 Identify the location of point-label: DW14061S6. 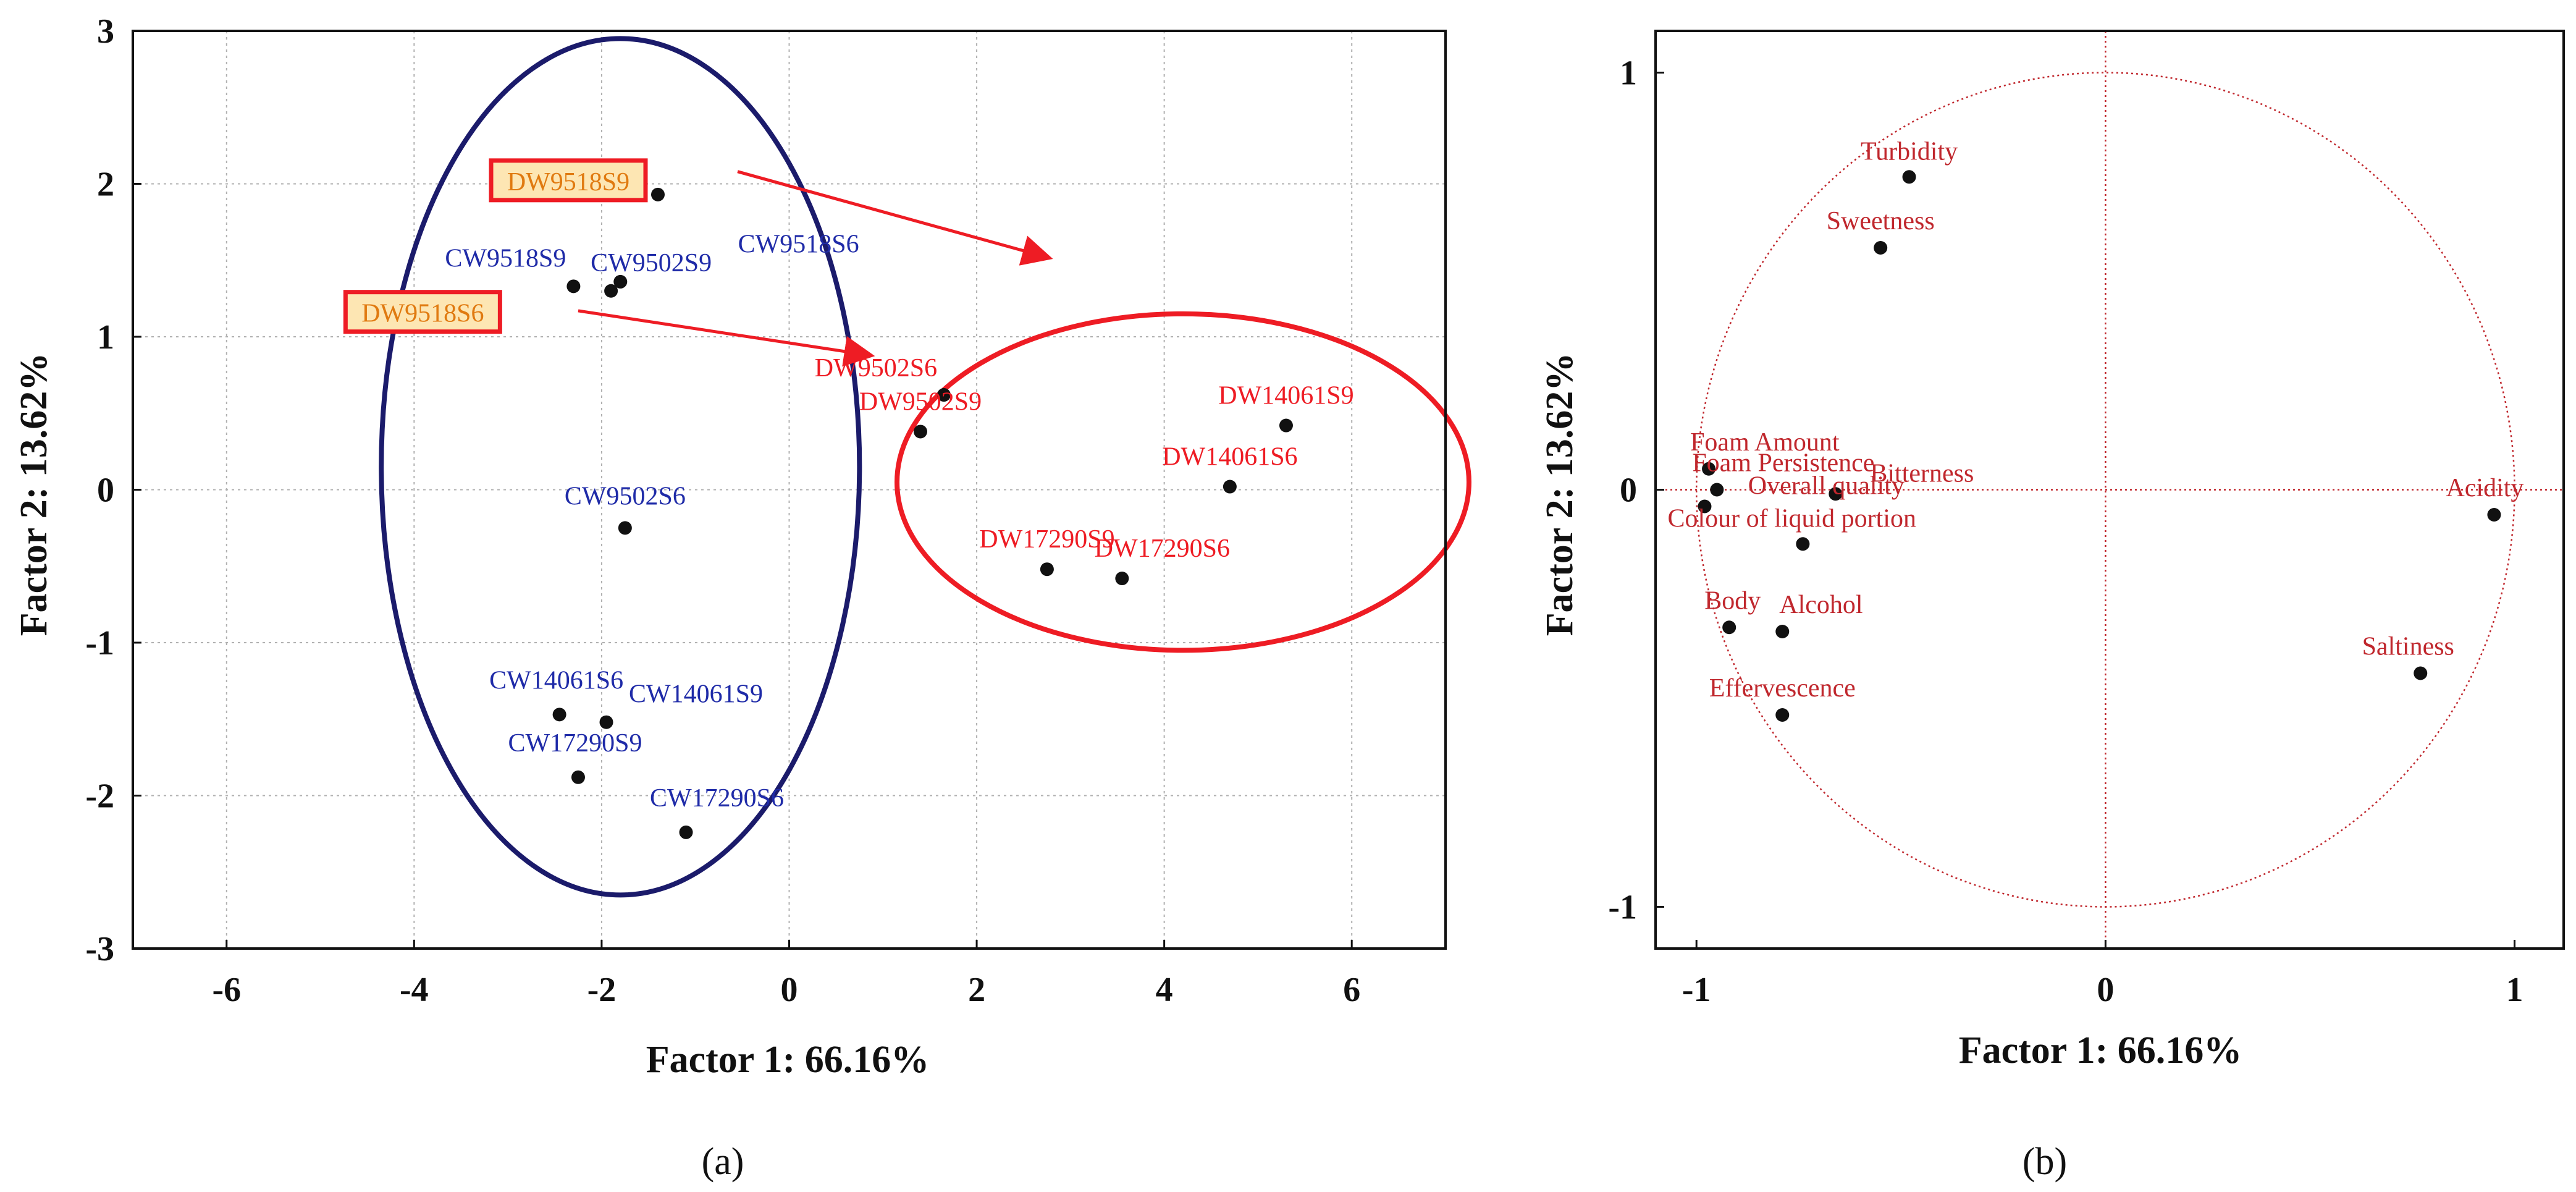
(1229, 457).